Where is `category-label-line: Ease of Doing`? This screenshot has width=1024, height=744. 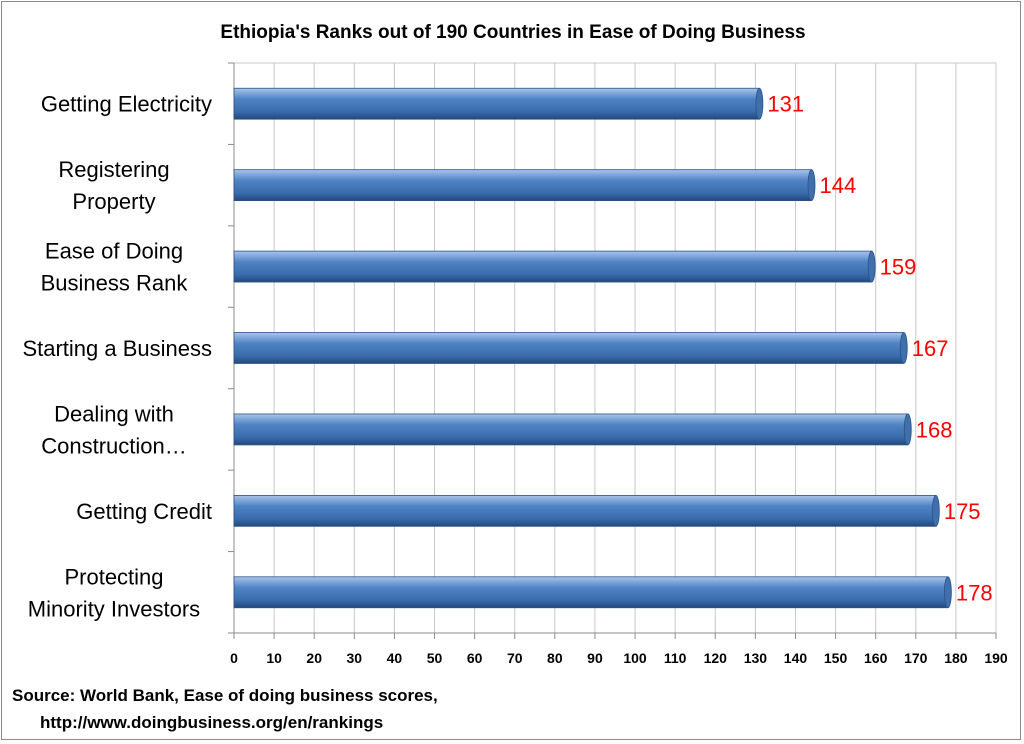
category-label-line: Ease of Doing is located at coordinates (114, 251).